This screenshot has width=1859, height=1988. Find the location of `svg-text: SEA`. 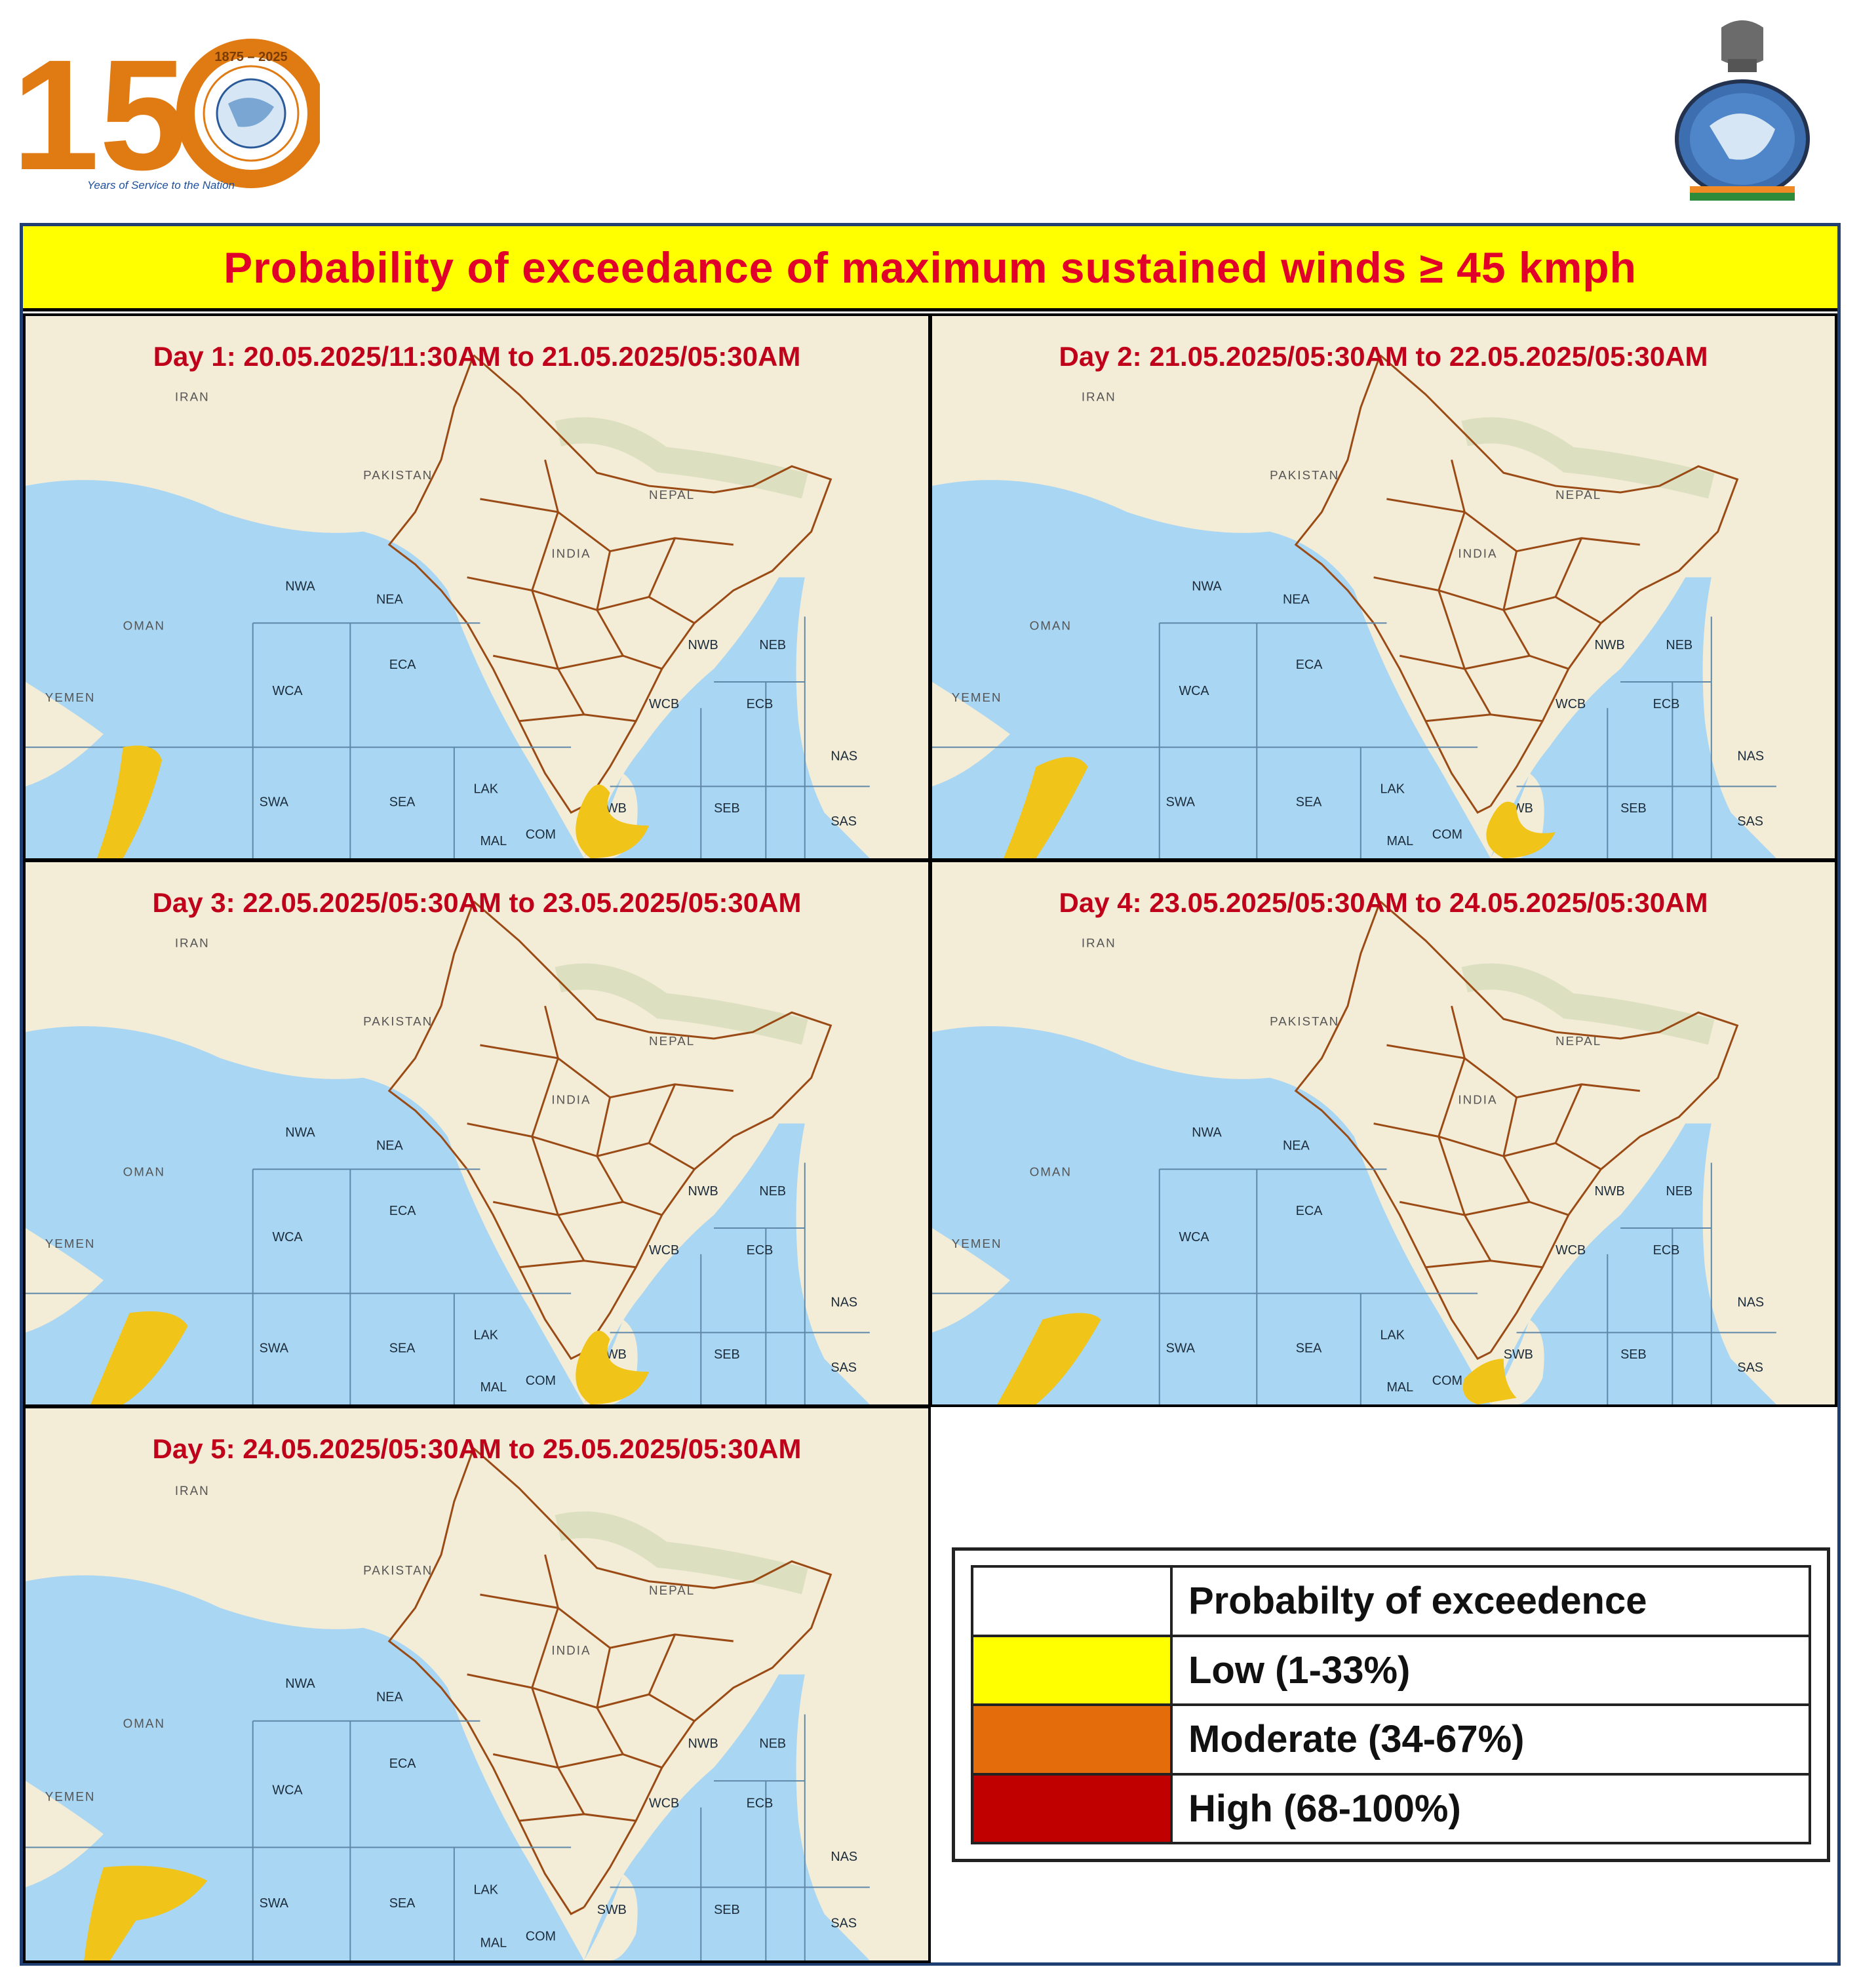

svg-text: SEA is located at coordinates (1309, 1348).